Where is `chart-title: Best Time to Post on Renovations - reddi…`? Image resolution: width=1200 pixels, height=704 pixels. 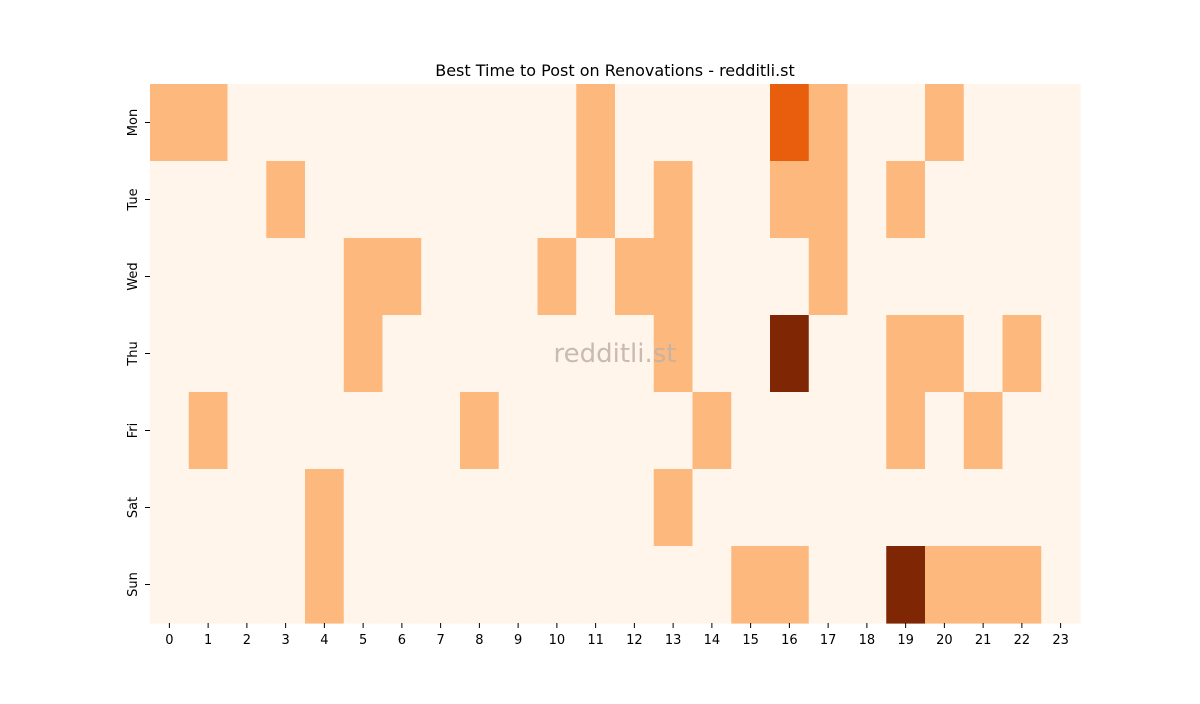
chart-title: Best Time to Post on Renovations - reddi… is located at coordinates (615, 70).